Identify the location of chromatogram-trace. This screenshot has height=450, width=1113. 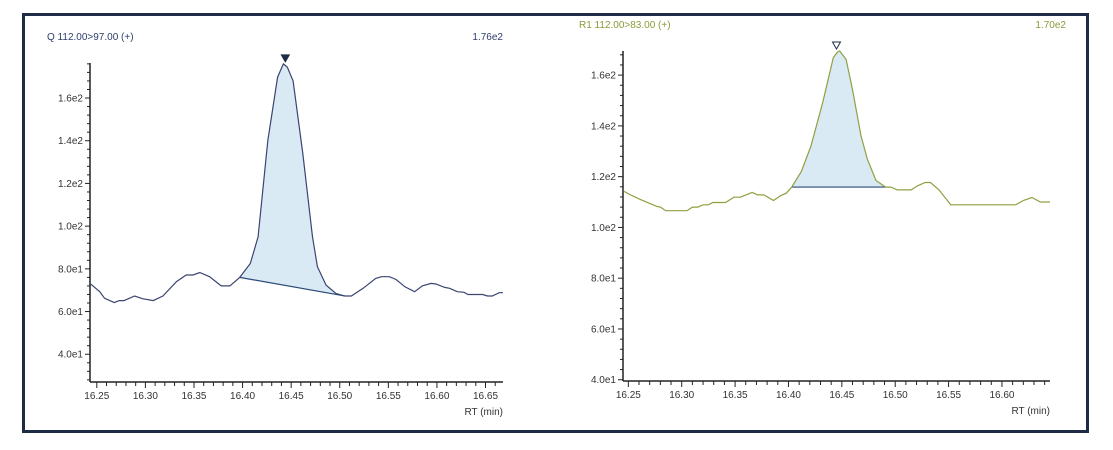
(836, 131).